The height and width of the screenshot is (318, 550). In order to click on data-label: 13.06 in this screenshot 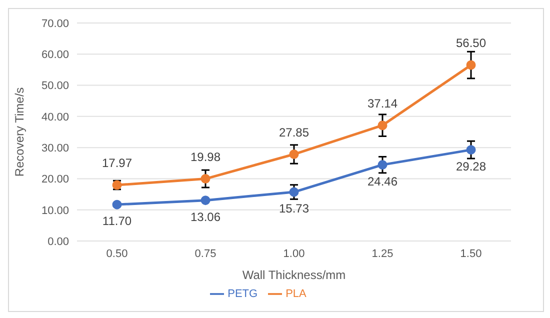, I will do `click(205, 217)`.